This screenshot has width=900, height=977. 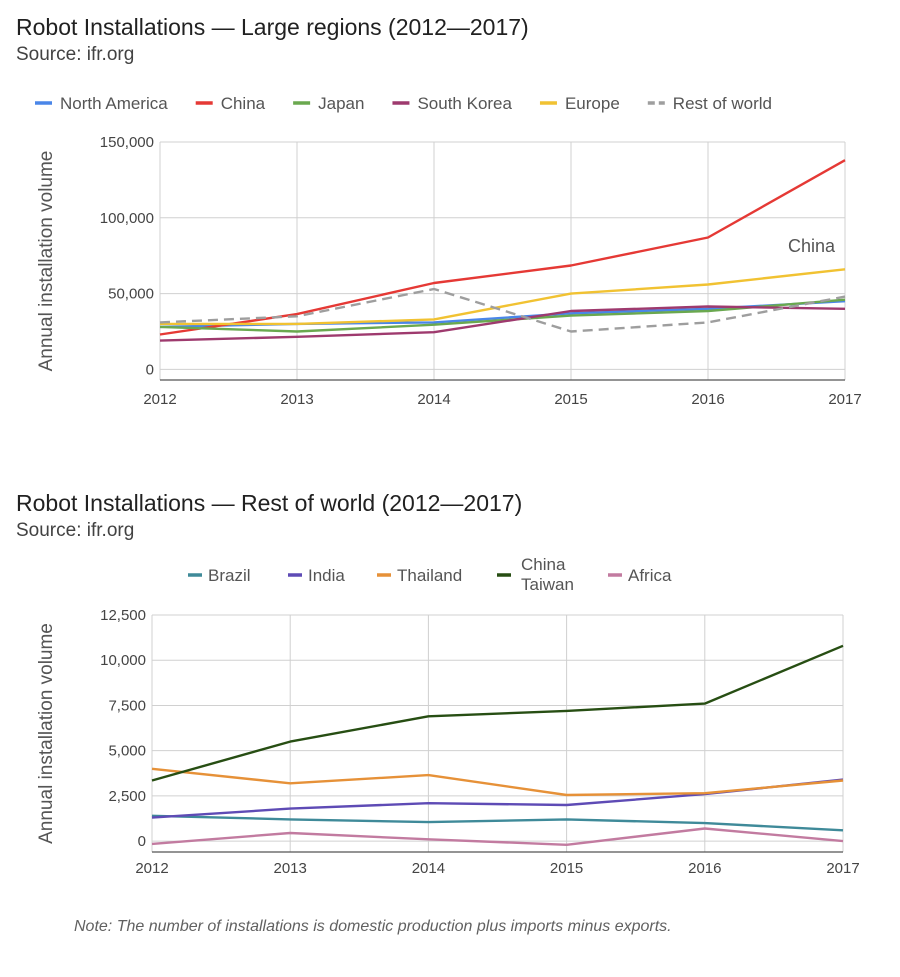 I want to click on series-line-thailand, so click(x=497, y=782).